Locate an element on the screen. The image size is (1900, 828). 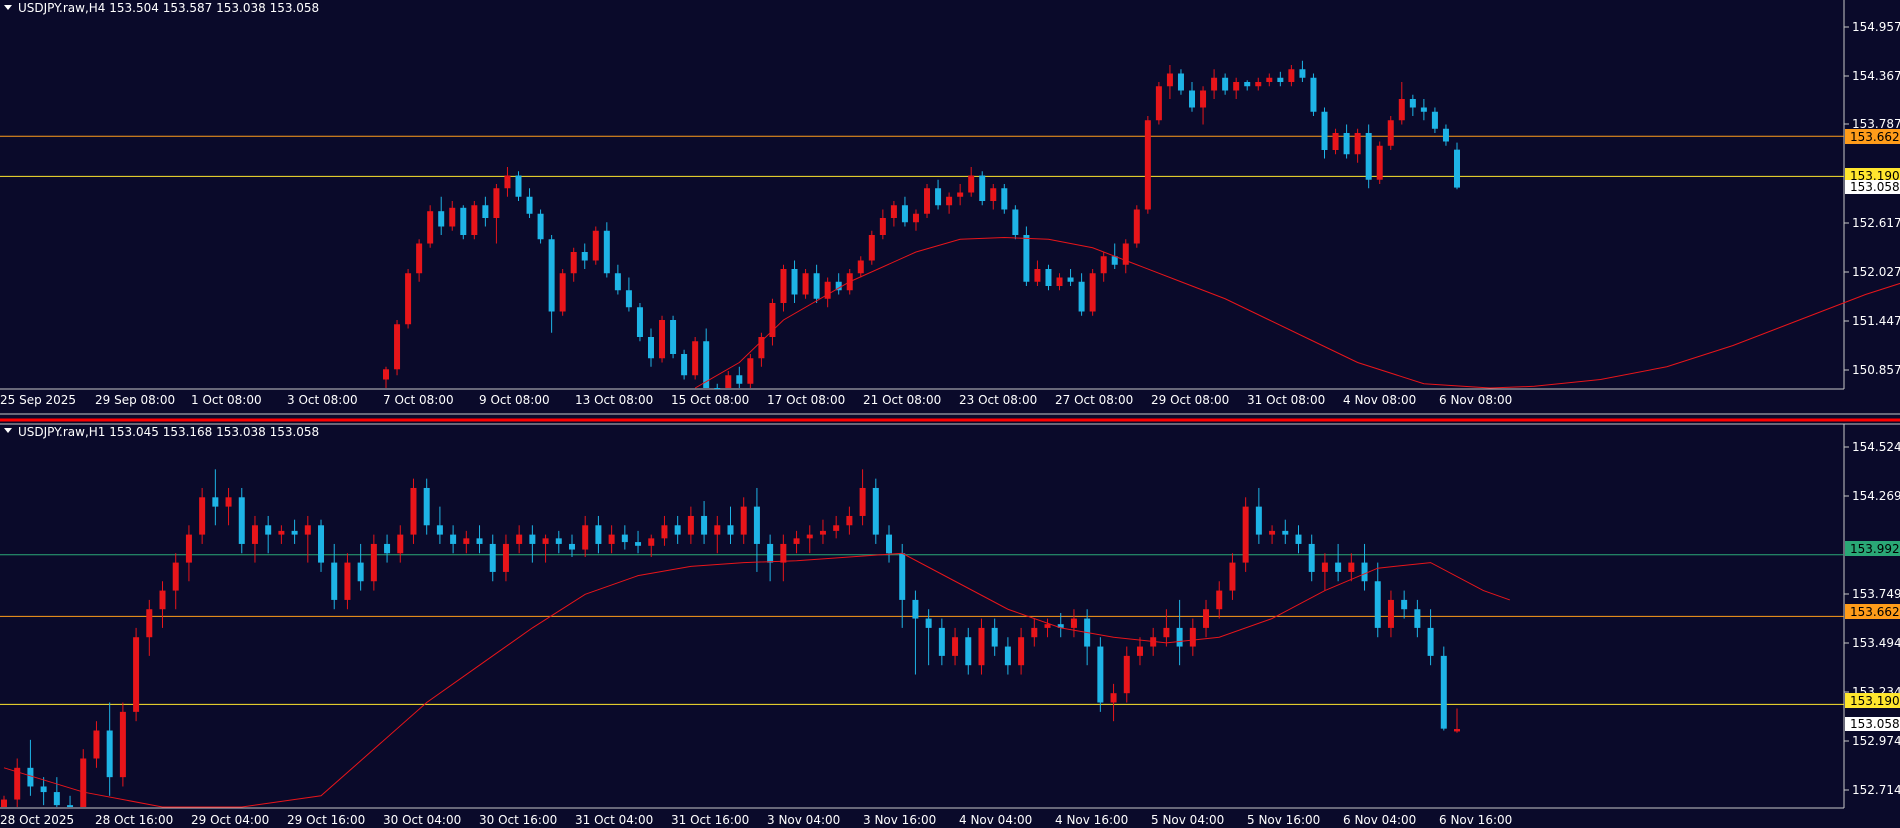
time-label: 23 Oct 08:00 is located at coordinates (998, 400).